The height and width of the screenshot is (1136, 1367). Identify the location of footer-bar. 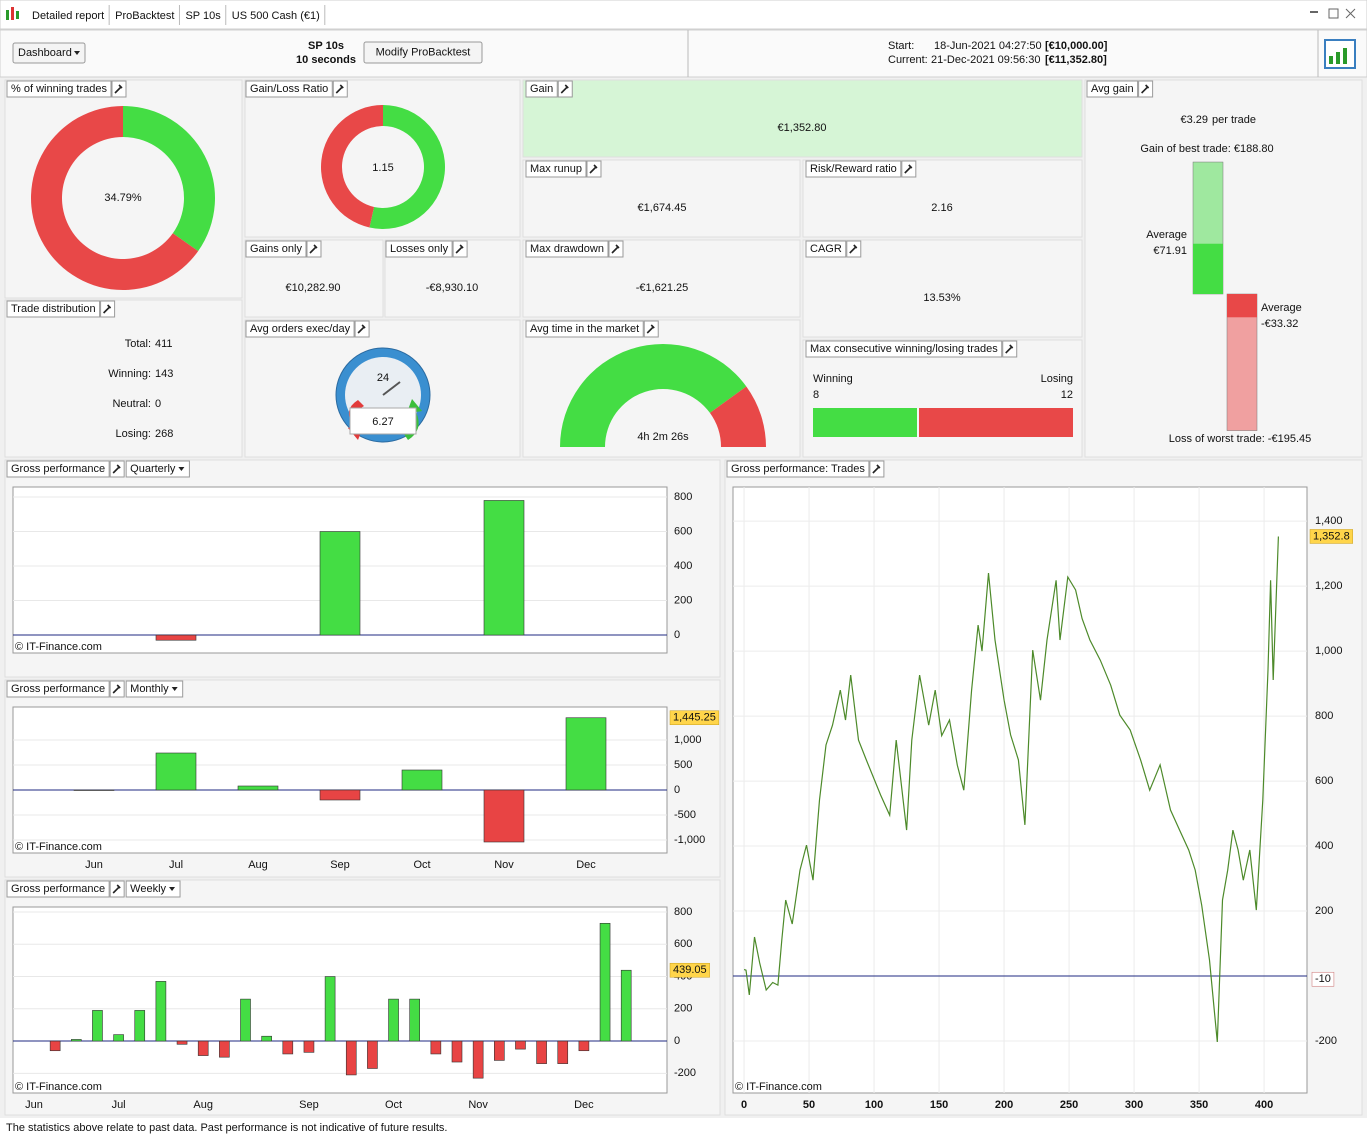
(683, 1127).